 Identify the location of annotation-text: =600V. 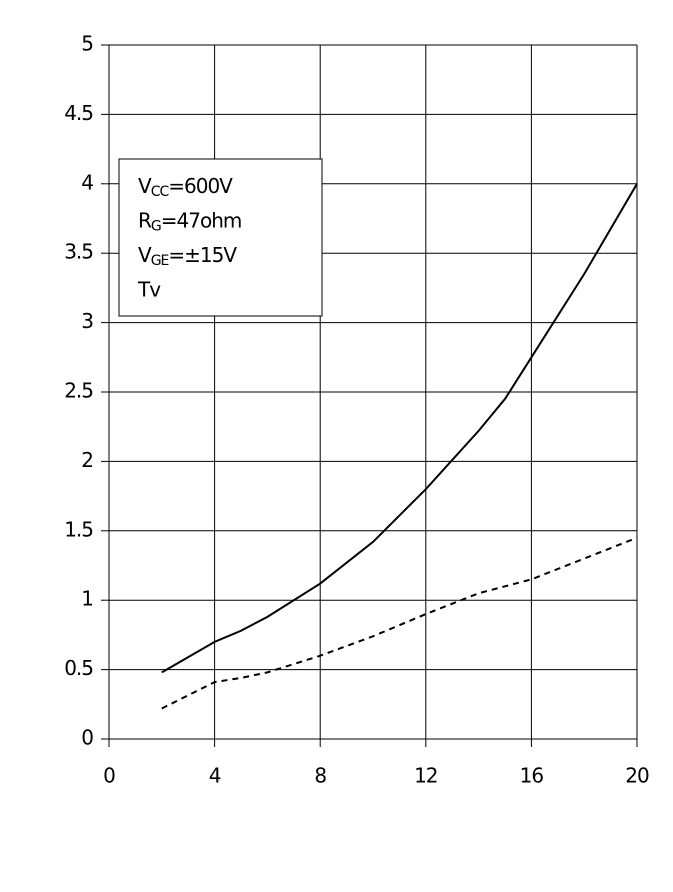
(200, 186).